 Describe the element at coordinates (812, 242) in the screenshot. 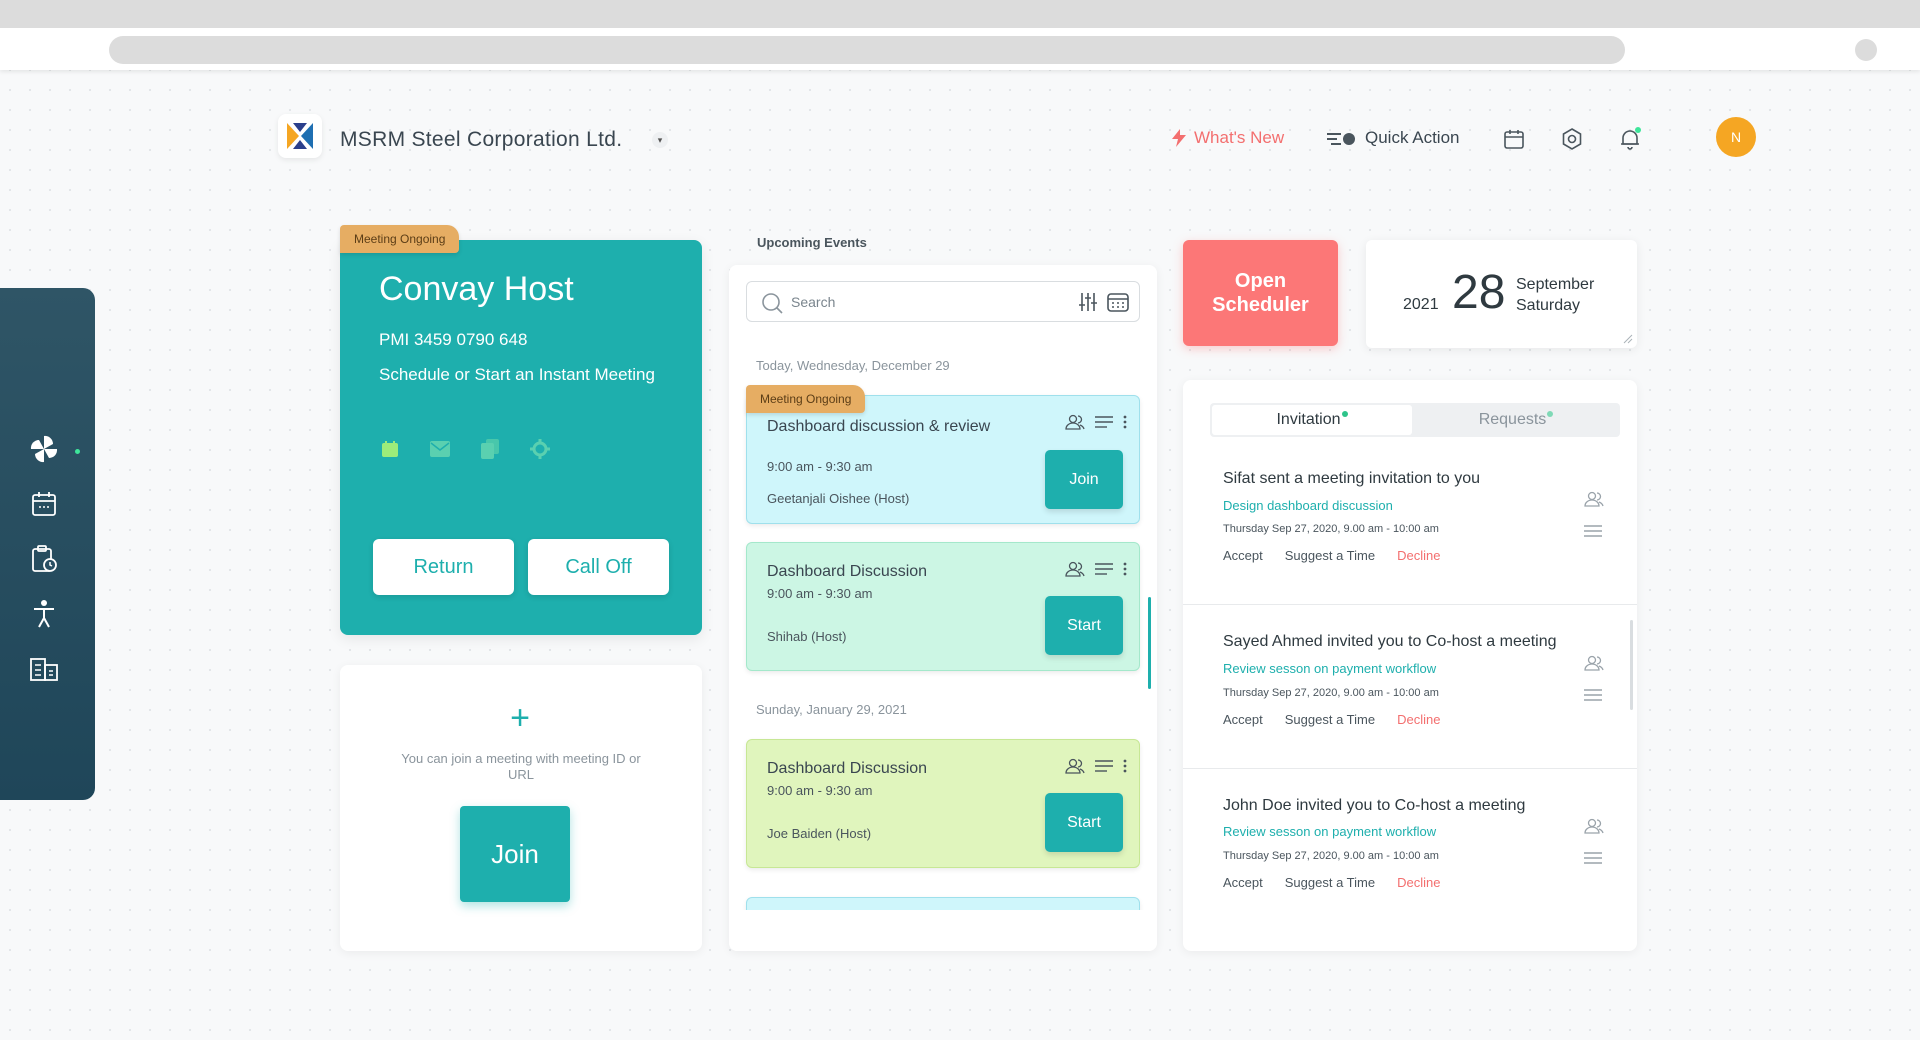

I see `upcoming-events-heading: Upcoming Events` at that location.